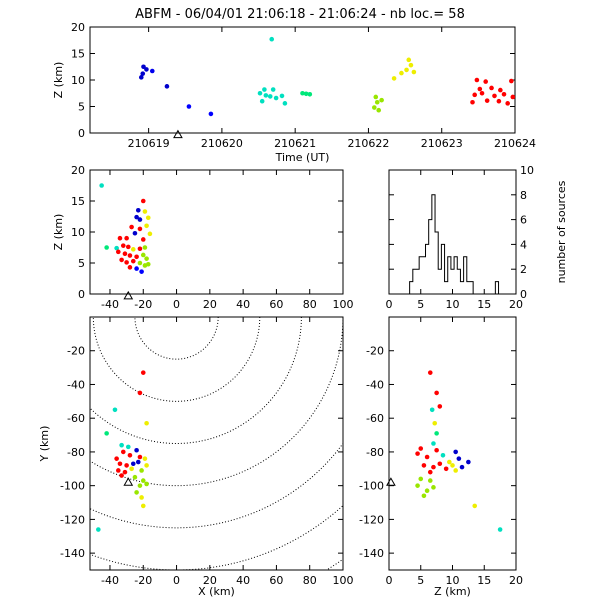 The image size is (600, 600). I want to click on x-tick-label: 210624, so click(515, 143).